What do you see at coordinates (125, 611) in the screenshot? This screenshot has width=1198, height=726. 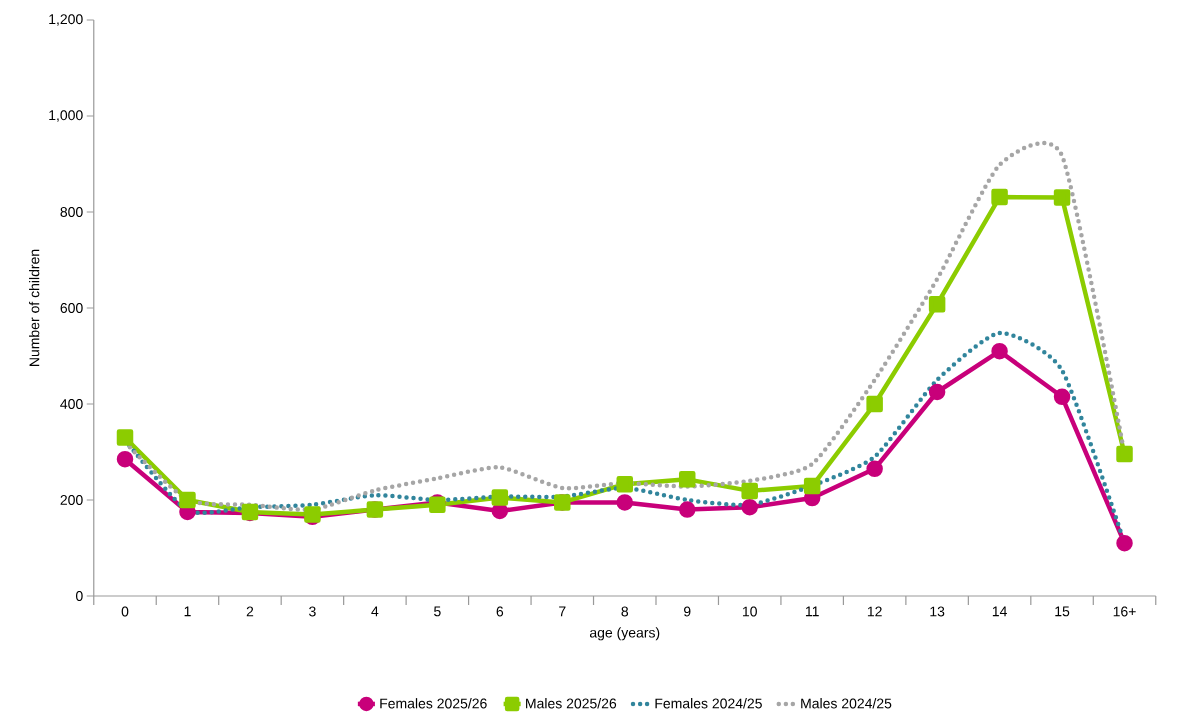 I see `x-tick-label: 0` at bounding box center [125, 611].